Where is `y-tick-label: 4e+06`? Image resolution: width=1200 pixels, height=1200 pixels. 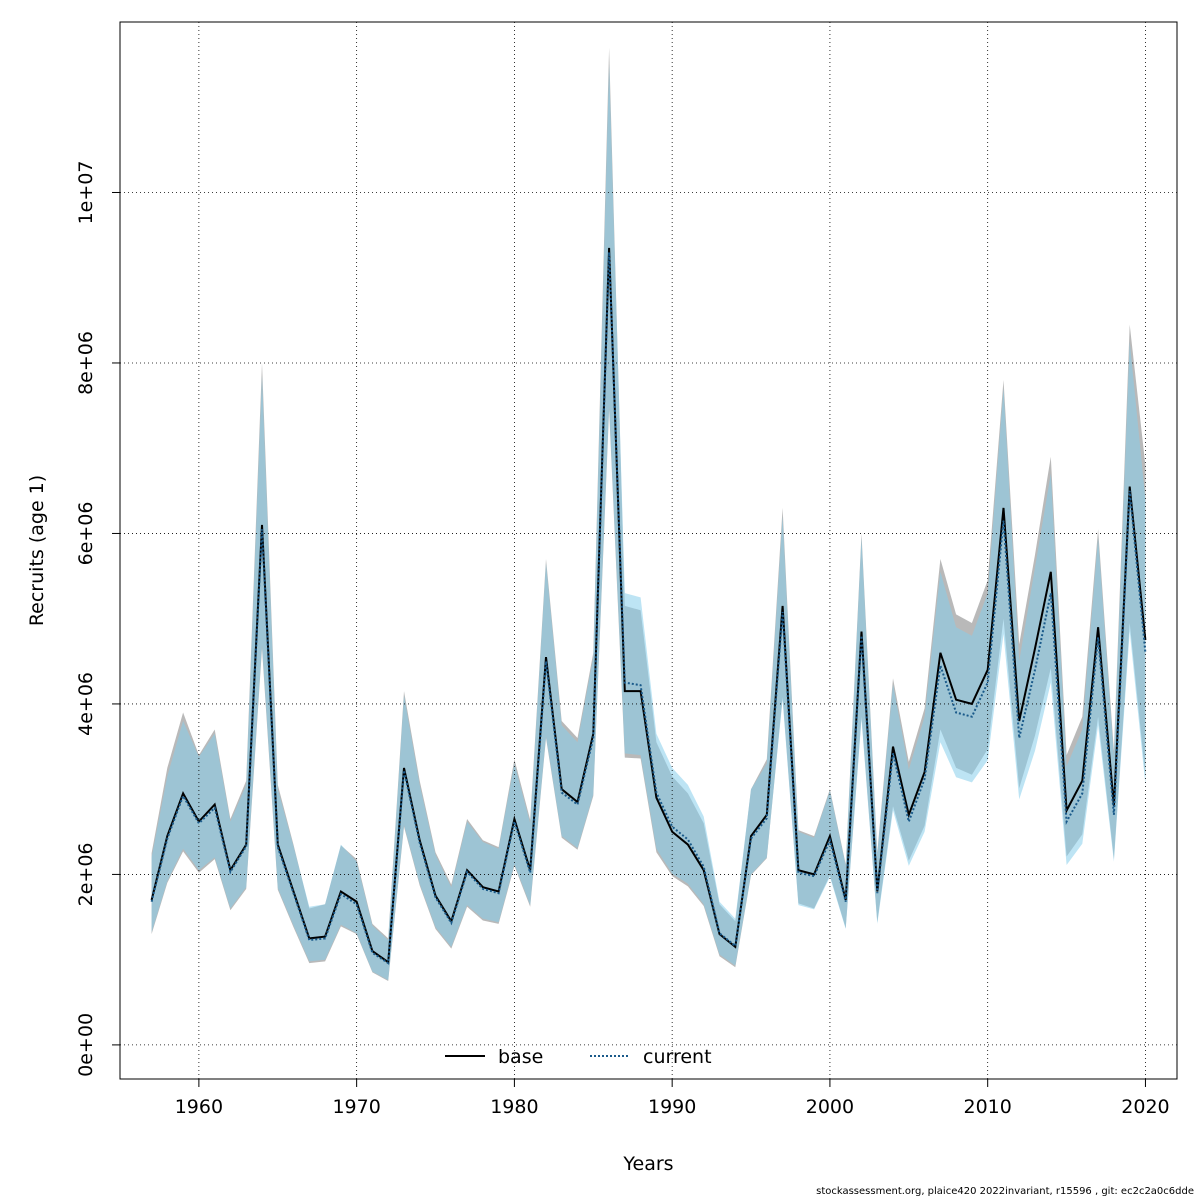
y-tick-label: 4e+06 is located at coordinates (86, 704).